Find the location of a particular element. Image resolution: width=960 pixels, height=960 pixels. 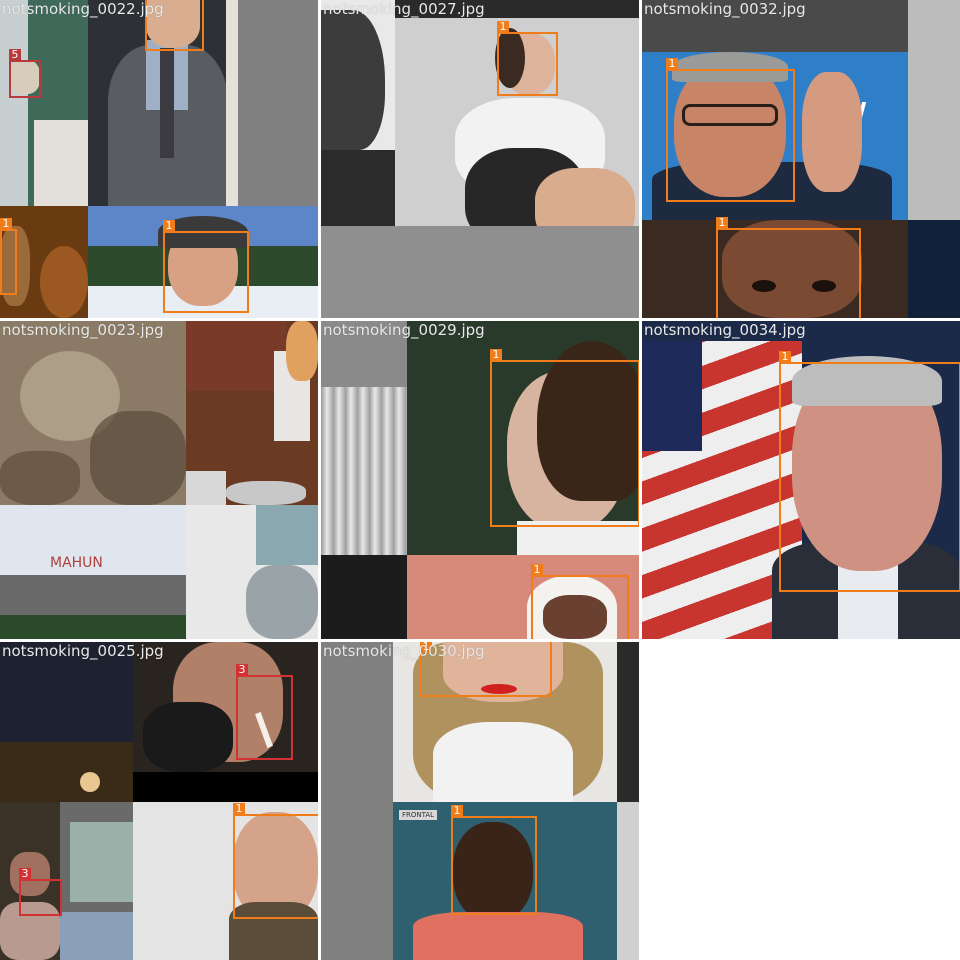

detection-box: 5 is located at coordinates (25, 73).